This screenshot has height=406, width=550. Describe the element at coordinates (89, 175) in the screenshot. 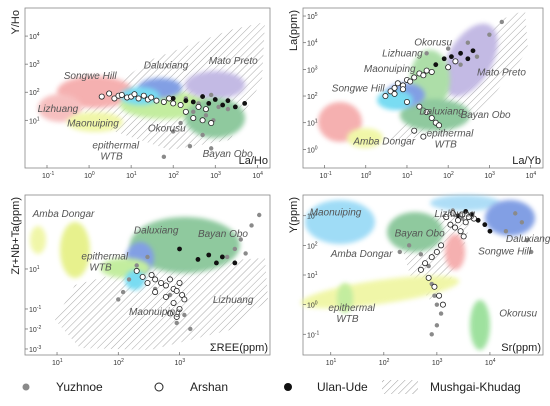

I see `x-tick-label: 10⁰` at that location.